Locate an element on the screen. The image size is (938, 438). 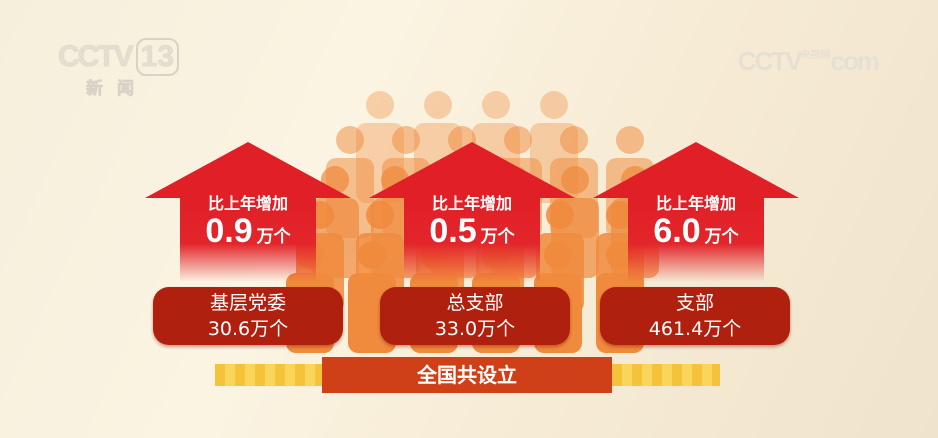
card-general-branch: 总支部 33.0万个 is located at coordinates (475, 316).